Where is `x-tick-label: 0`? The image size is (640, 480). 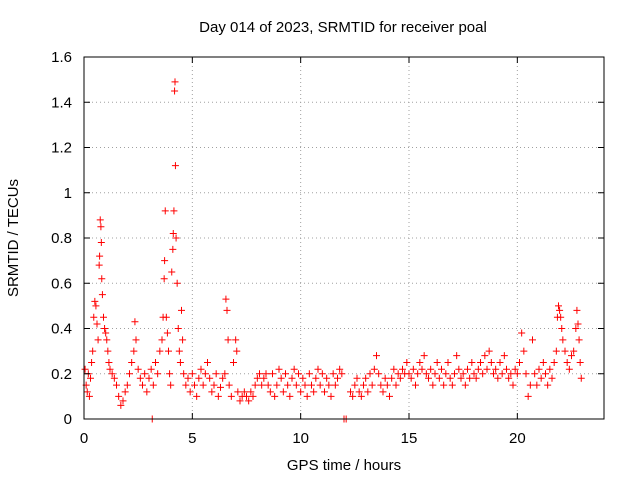
x-tick-label: 0 is located at coordinates (84, 438).